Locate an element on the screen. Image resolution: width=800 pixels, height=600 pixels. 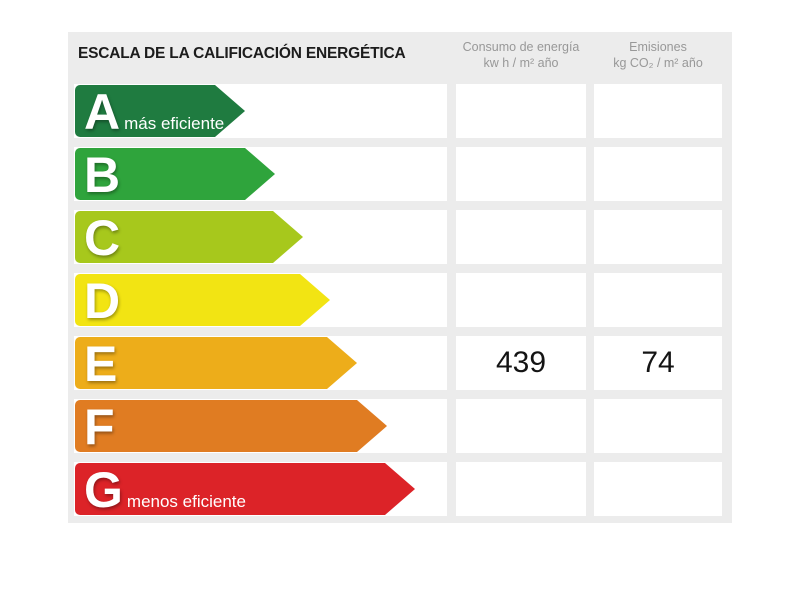
emisiones-cell-d is located at coordinates (658, 300).